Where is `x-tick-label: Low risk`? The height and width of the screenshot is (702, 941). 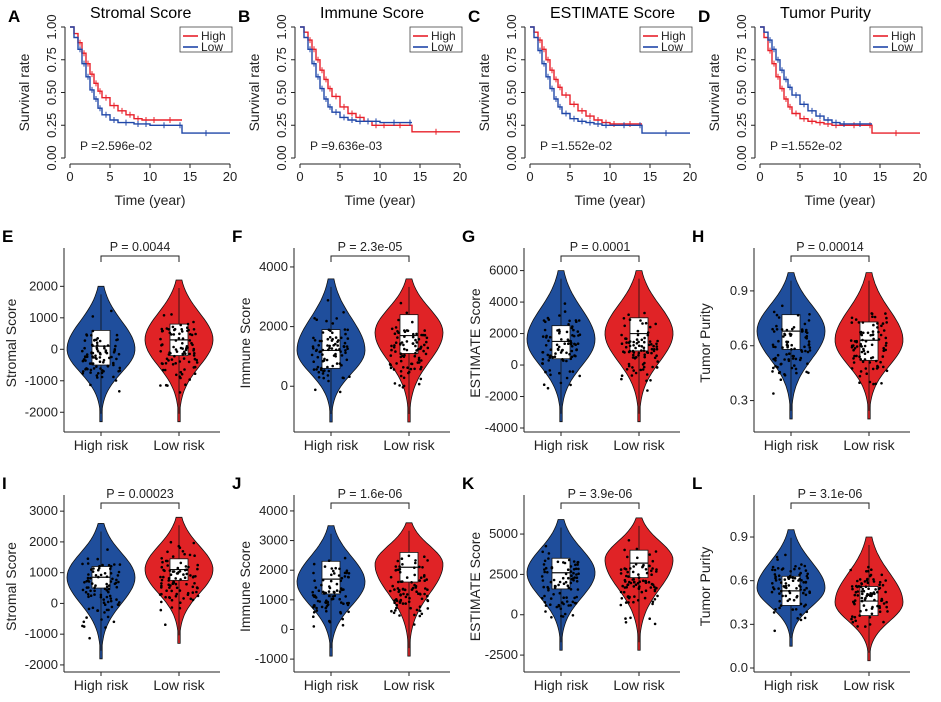 x-tick-label: Low risk is located at coordinates (179, 445).